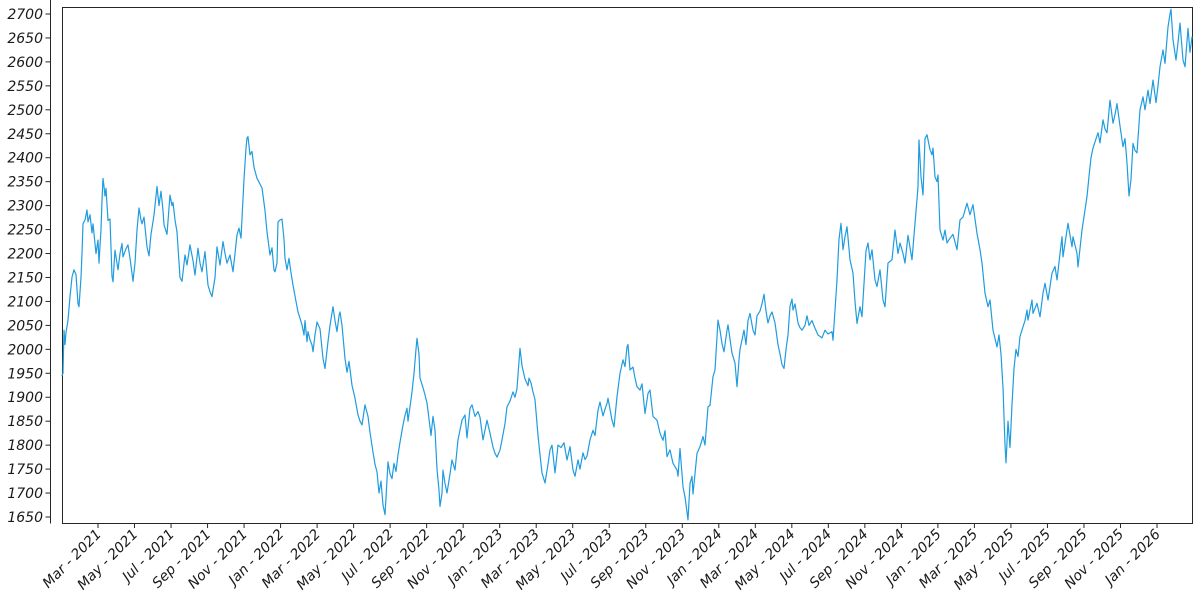 This screenshot has height=600, width=1200. I want to click on y-tick-label: 1850, so click(25, 422).